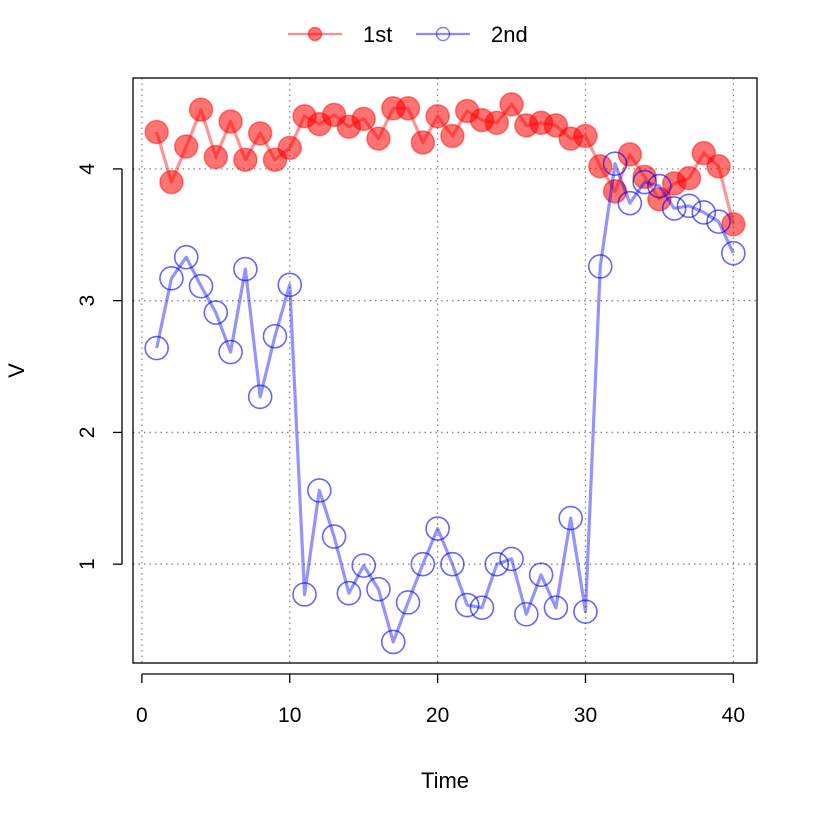 Image resolution: width=830 pixels, height=830 pixels. I want to click on y-tick-label: 3, so click(87, 301).